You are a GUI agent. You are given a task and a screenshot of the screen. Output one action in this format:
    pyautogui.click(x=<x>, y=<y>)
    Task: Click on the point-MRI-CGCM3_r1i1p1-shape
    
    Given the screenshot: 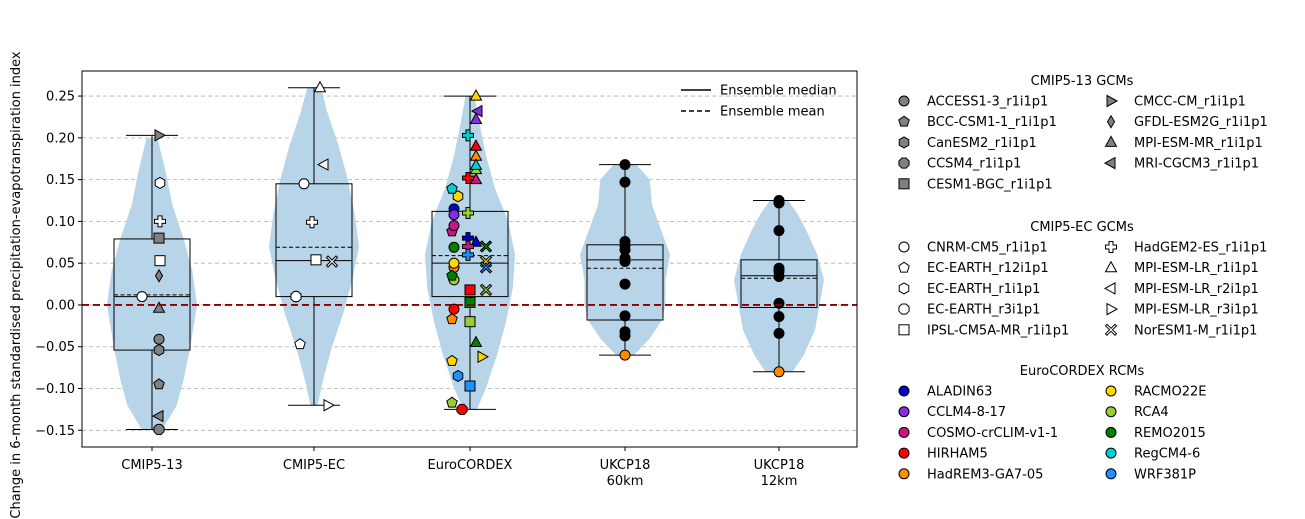 What is the action you would take?
    pyautogui.click(x=157, y=416)
    